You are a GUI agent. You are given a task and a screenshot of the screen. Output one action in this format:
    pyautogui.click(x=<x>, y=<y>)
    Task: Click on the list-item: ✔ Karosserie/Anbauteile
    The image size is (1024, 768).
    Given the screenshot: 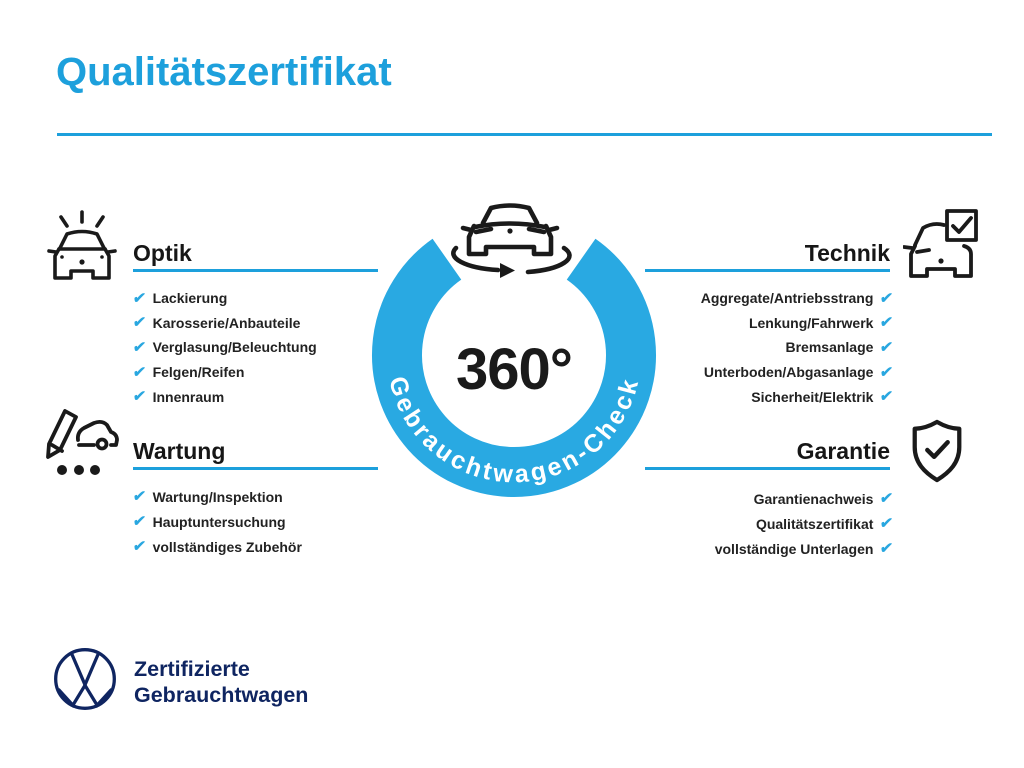 What is the action you would take?
    pyautogui.click(x=297, y=323)
    